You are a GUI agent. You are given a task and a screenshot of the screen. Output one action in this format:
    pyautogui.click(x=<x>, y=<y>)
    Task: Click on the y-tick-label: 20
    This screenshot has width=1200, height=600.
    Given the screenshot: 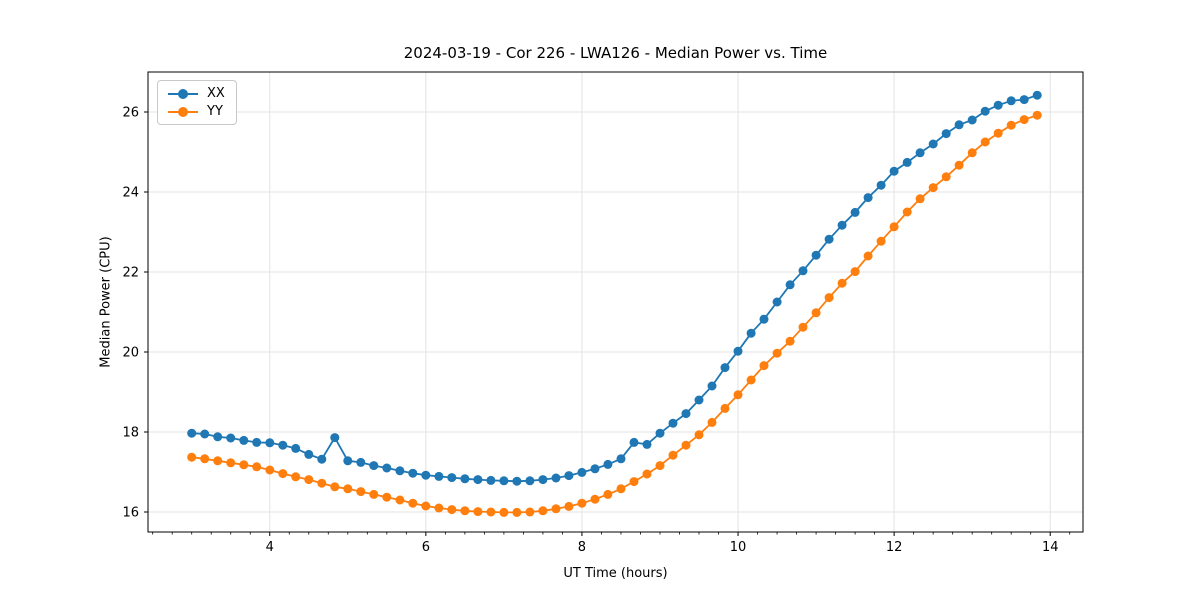 What is the action you would take?
    pyautogui.click(x=130, y=353)
    